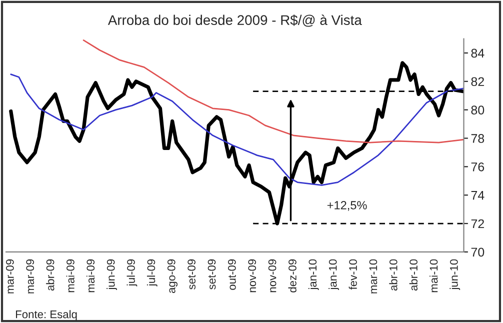  I want to click on annotation: +12,5%, so click(347, 206).